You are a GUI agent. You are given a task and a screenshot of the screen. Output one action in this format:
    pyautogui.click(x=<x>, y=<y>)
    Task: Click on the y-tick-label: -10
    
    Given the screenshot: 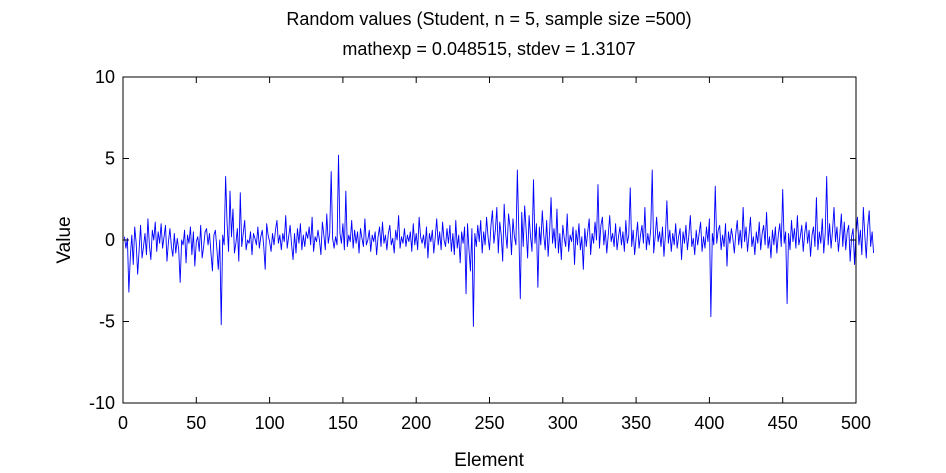 What is the action you would take?
    pyautogui.click(x=102, y=403)
    